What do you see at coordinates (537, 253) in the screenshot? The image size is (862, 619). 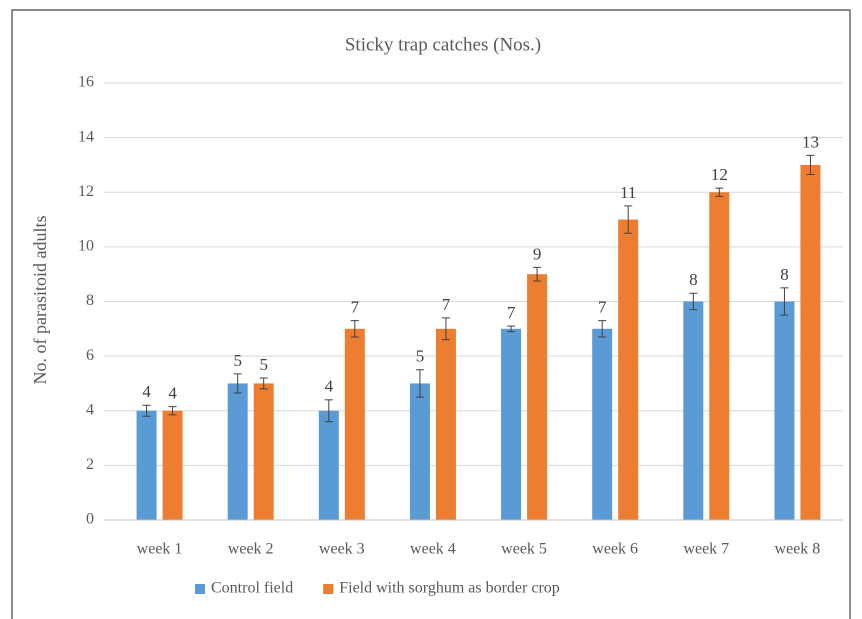 I see `data-label: 9` at bounding box center [537, 253].